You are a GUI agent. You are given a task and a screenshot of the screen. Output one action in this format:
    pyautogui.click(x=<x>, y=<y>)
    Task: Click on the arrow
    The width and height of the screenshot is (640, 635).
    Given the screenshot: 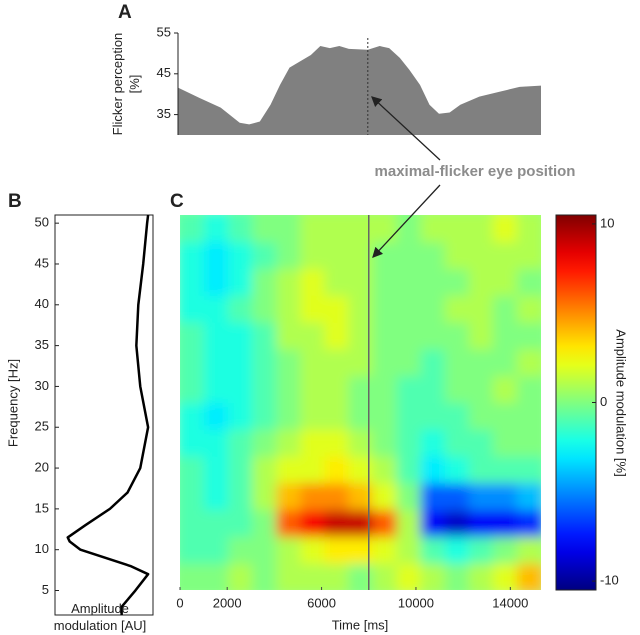 What is the action you would take?
    pyautogui.click(x=406, y=128)
    